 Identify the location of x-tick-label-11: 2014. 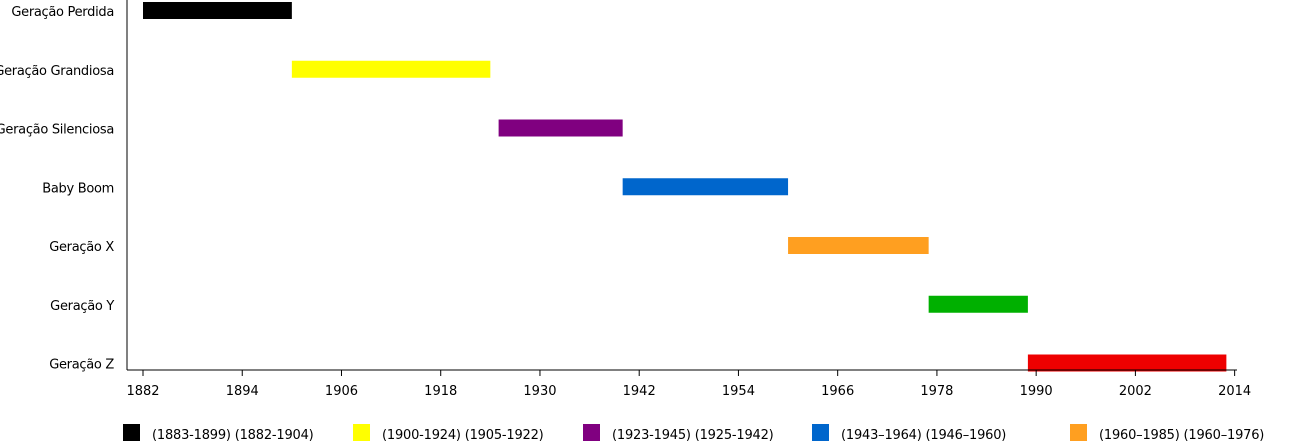
(1234, 391).